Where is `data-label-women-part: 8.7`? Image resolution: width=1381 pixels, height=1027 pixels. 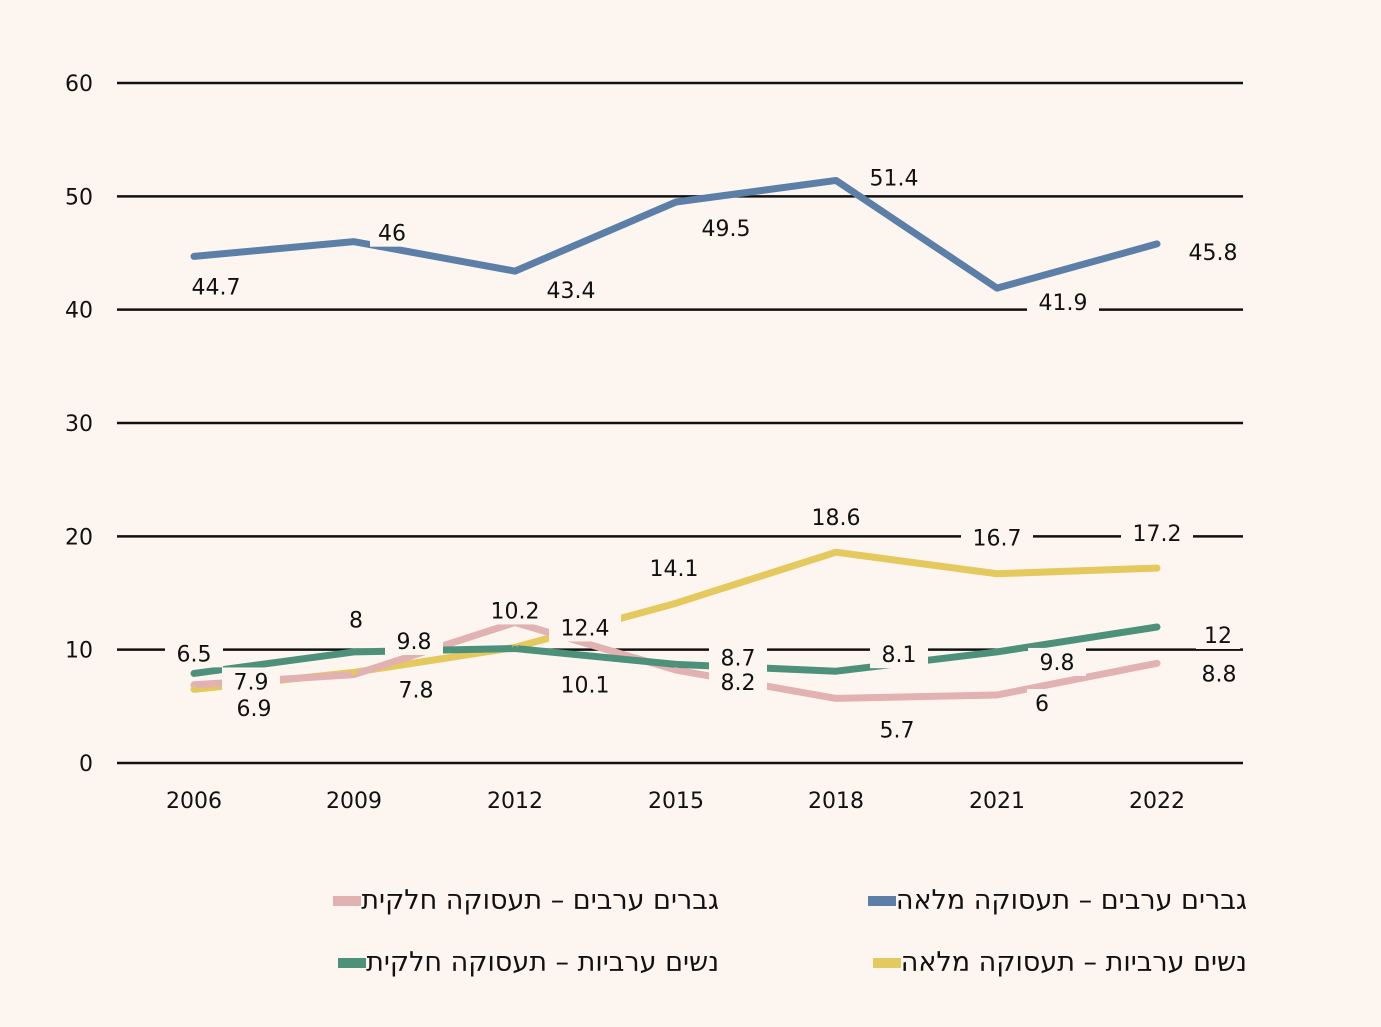
data-label-women-part: 8.7 is located at coordinates (738, 658).